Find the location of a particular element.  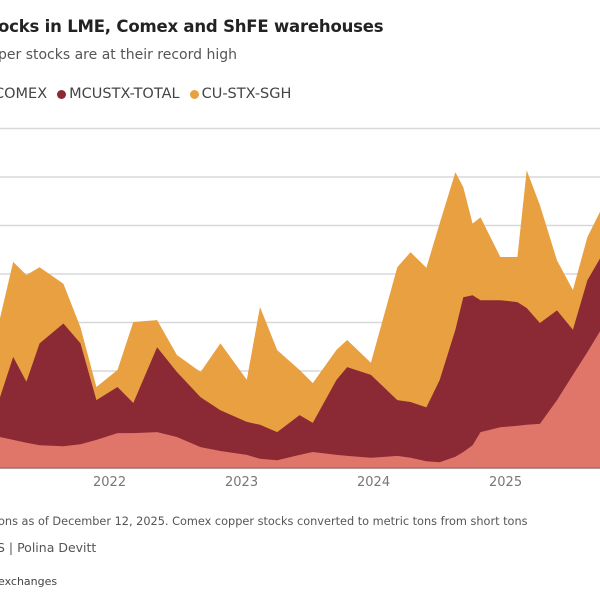

legend-item-cu-stx-sgh: CU-STX-SGH is located at coordinates (240, 94).